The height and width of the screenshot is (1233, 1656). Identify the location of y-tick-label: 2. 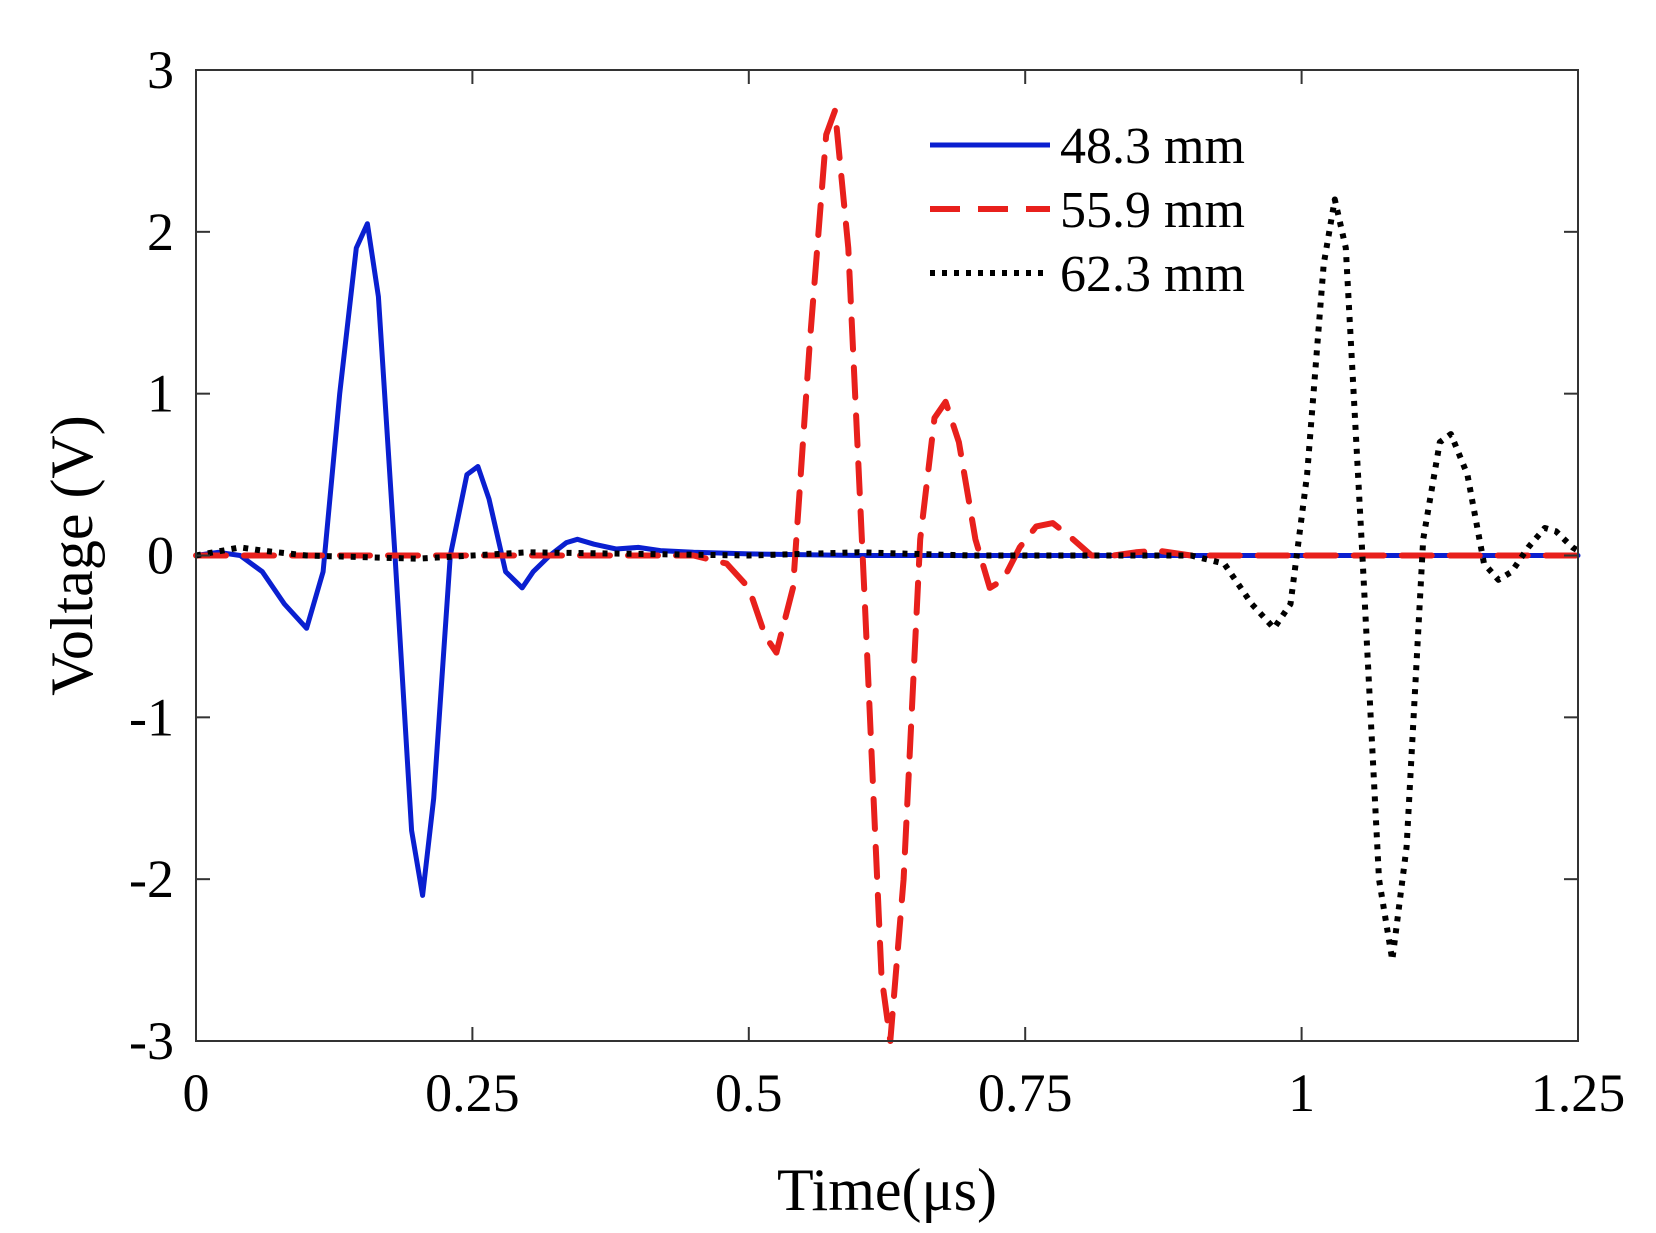
(160, 232).